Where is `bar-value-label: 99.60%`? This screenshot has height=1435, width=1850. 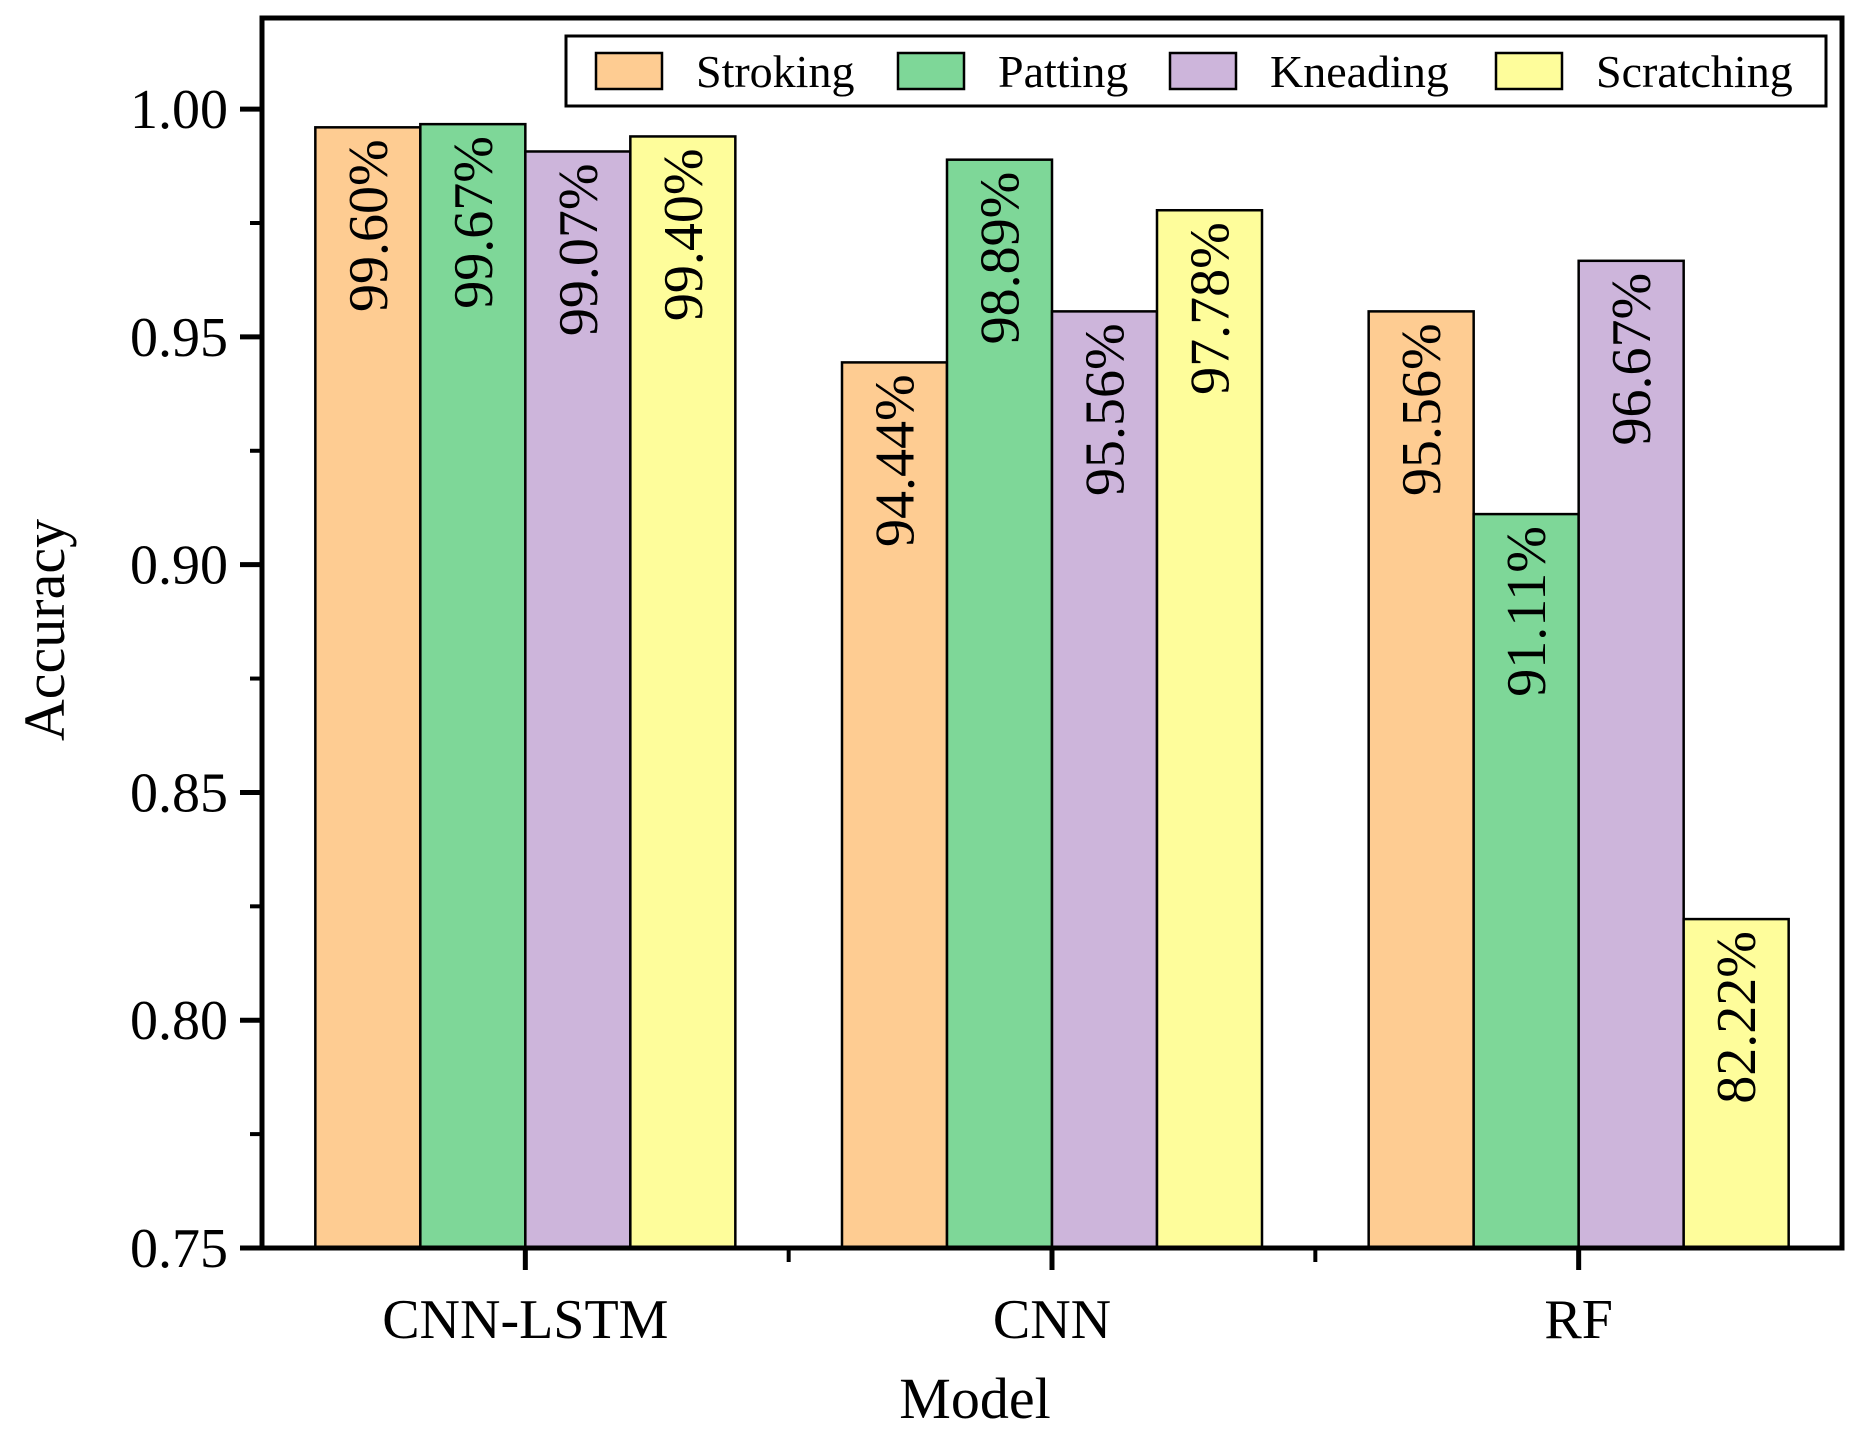 bar-value-label: 99.60% is located at coordinates (369, 225).